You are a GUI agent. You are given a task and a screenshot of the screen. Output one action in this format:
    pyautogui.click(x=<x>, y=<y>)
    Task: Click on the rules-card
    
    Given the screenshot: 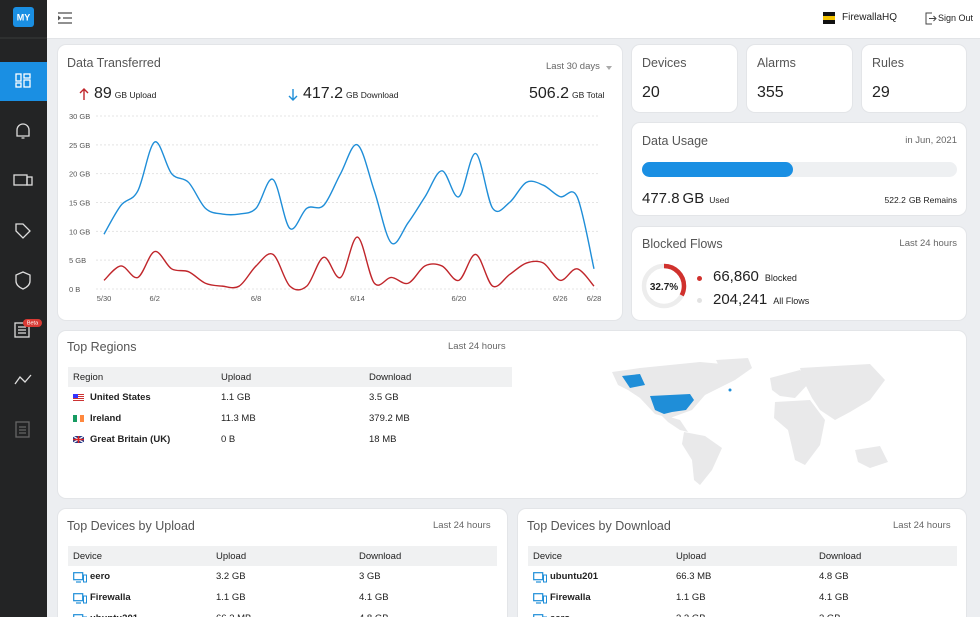 What is the action you would take?
    pyautogui.click(x=914, y=78)
    